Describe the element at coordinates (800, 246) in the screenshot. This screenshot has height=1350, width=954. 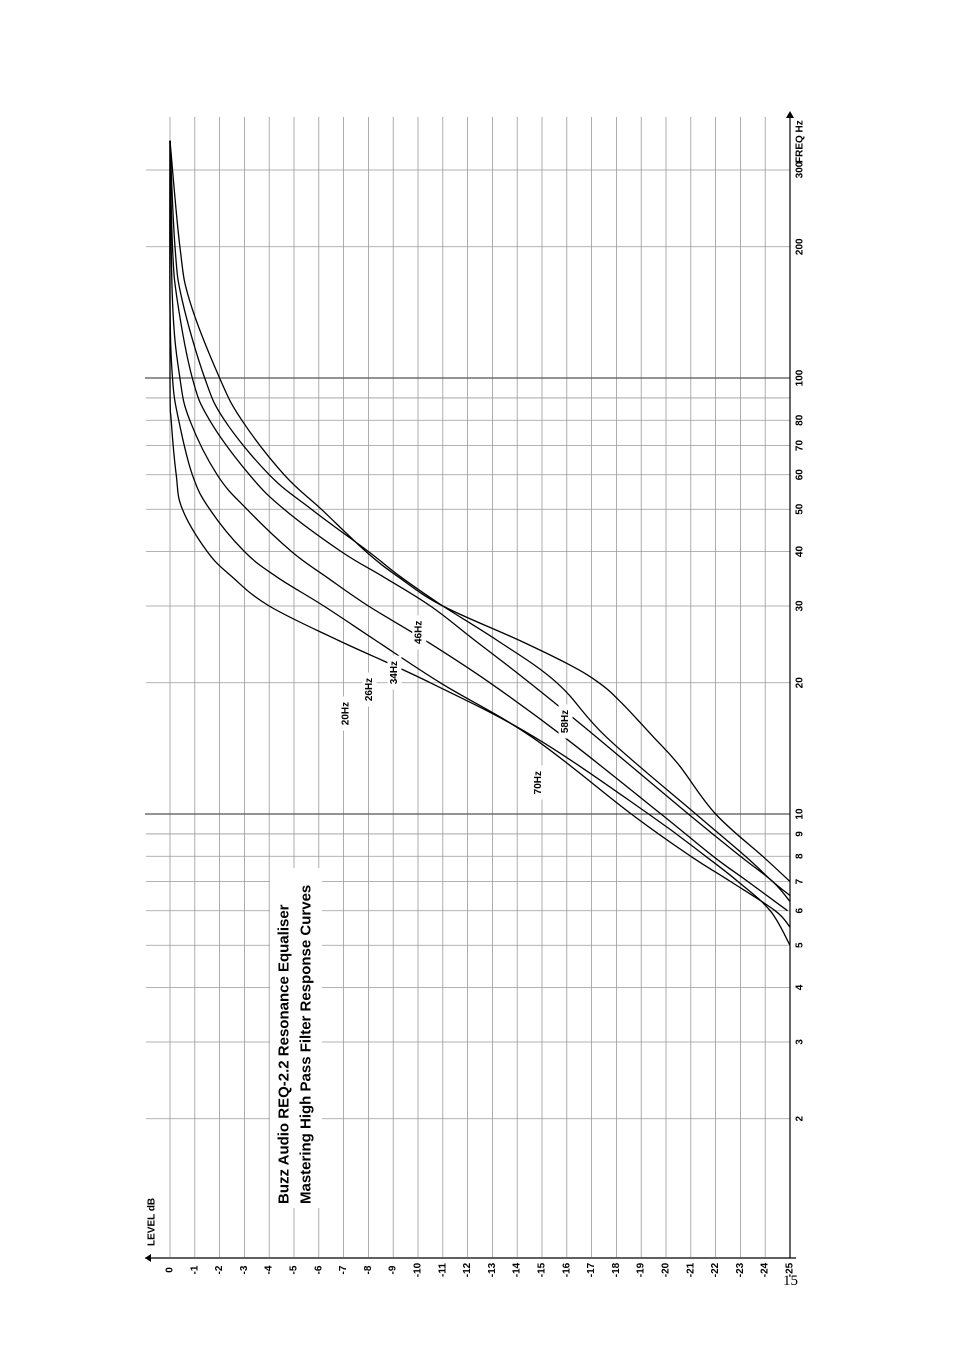
I see `freq-tick-label: 200` at that location.